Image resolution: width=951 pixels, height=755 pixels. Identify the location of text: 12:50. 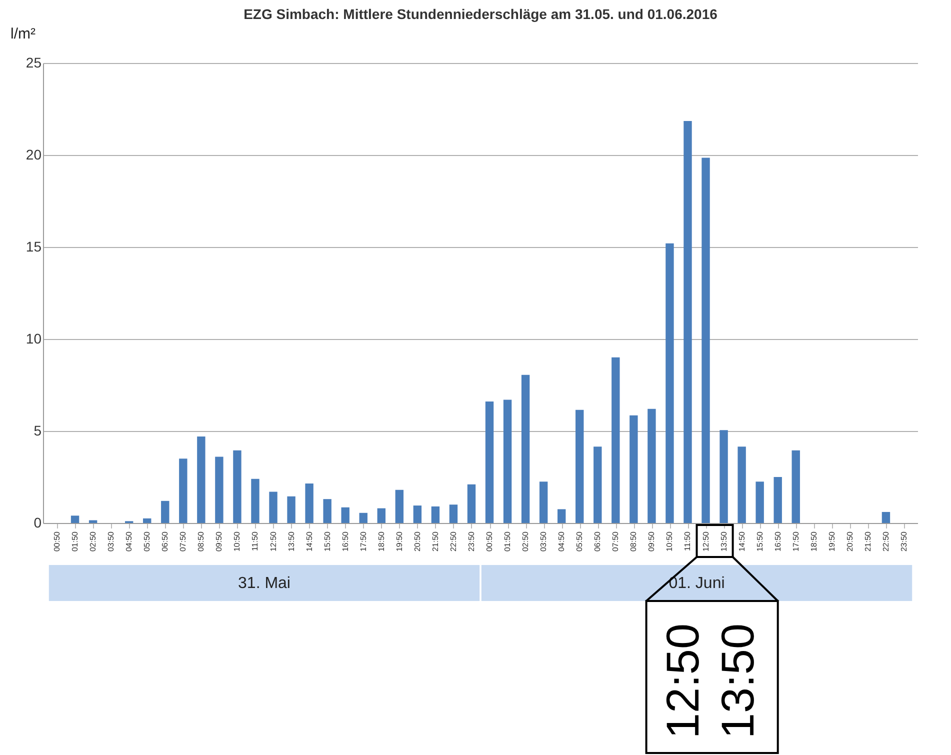
(682, 681).